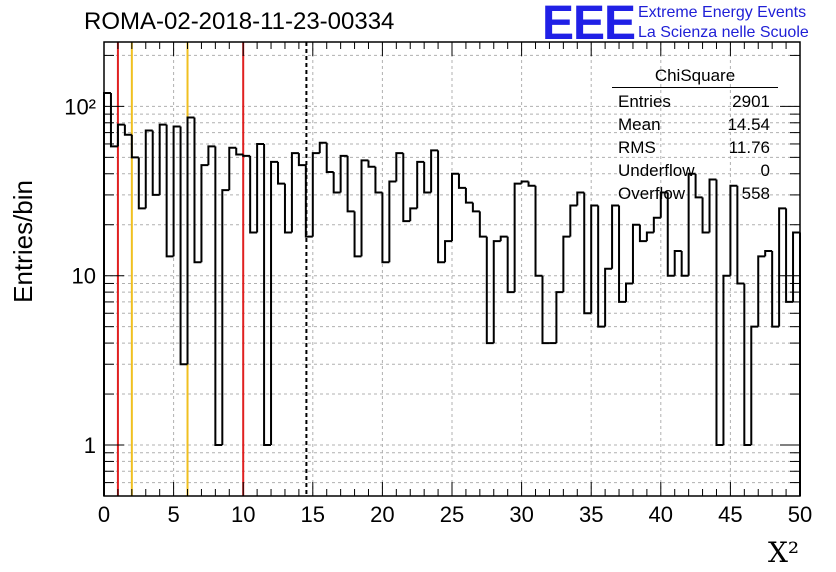 The width and height of the screenshot is (836, 572). Describe the element at coordinates (239, 21) in the screenshot. I see `chart-title: ROMA-02-2018-11-23-00334` at that location.